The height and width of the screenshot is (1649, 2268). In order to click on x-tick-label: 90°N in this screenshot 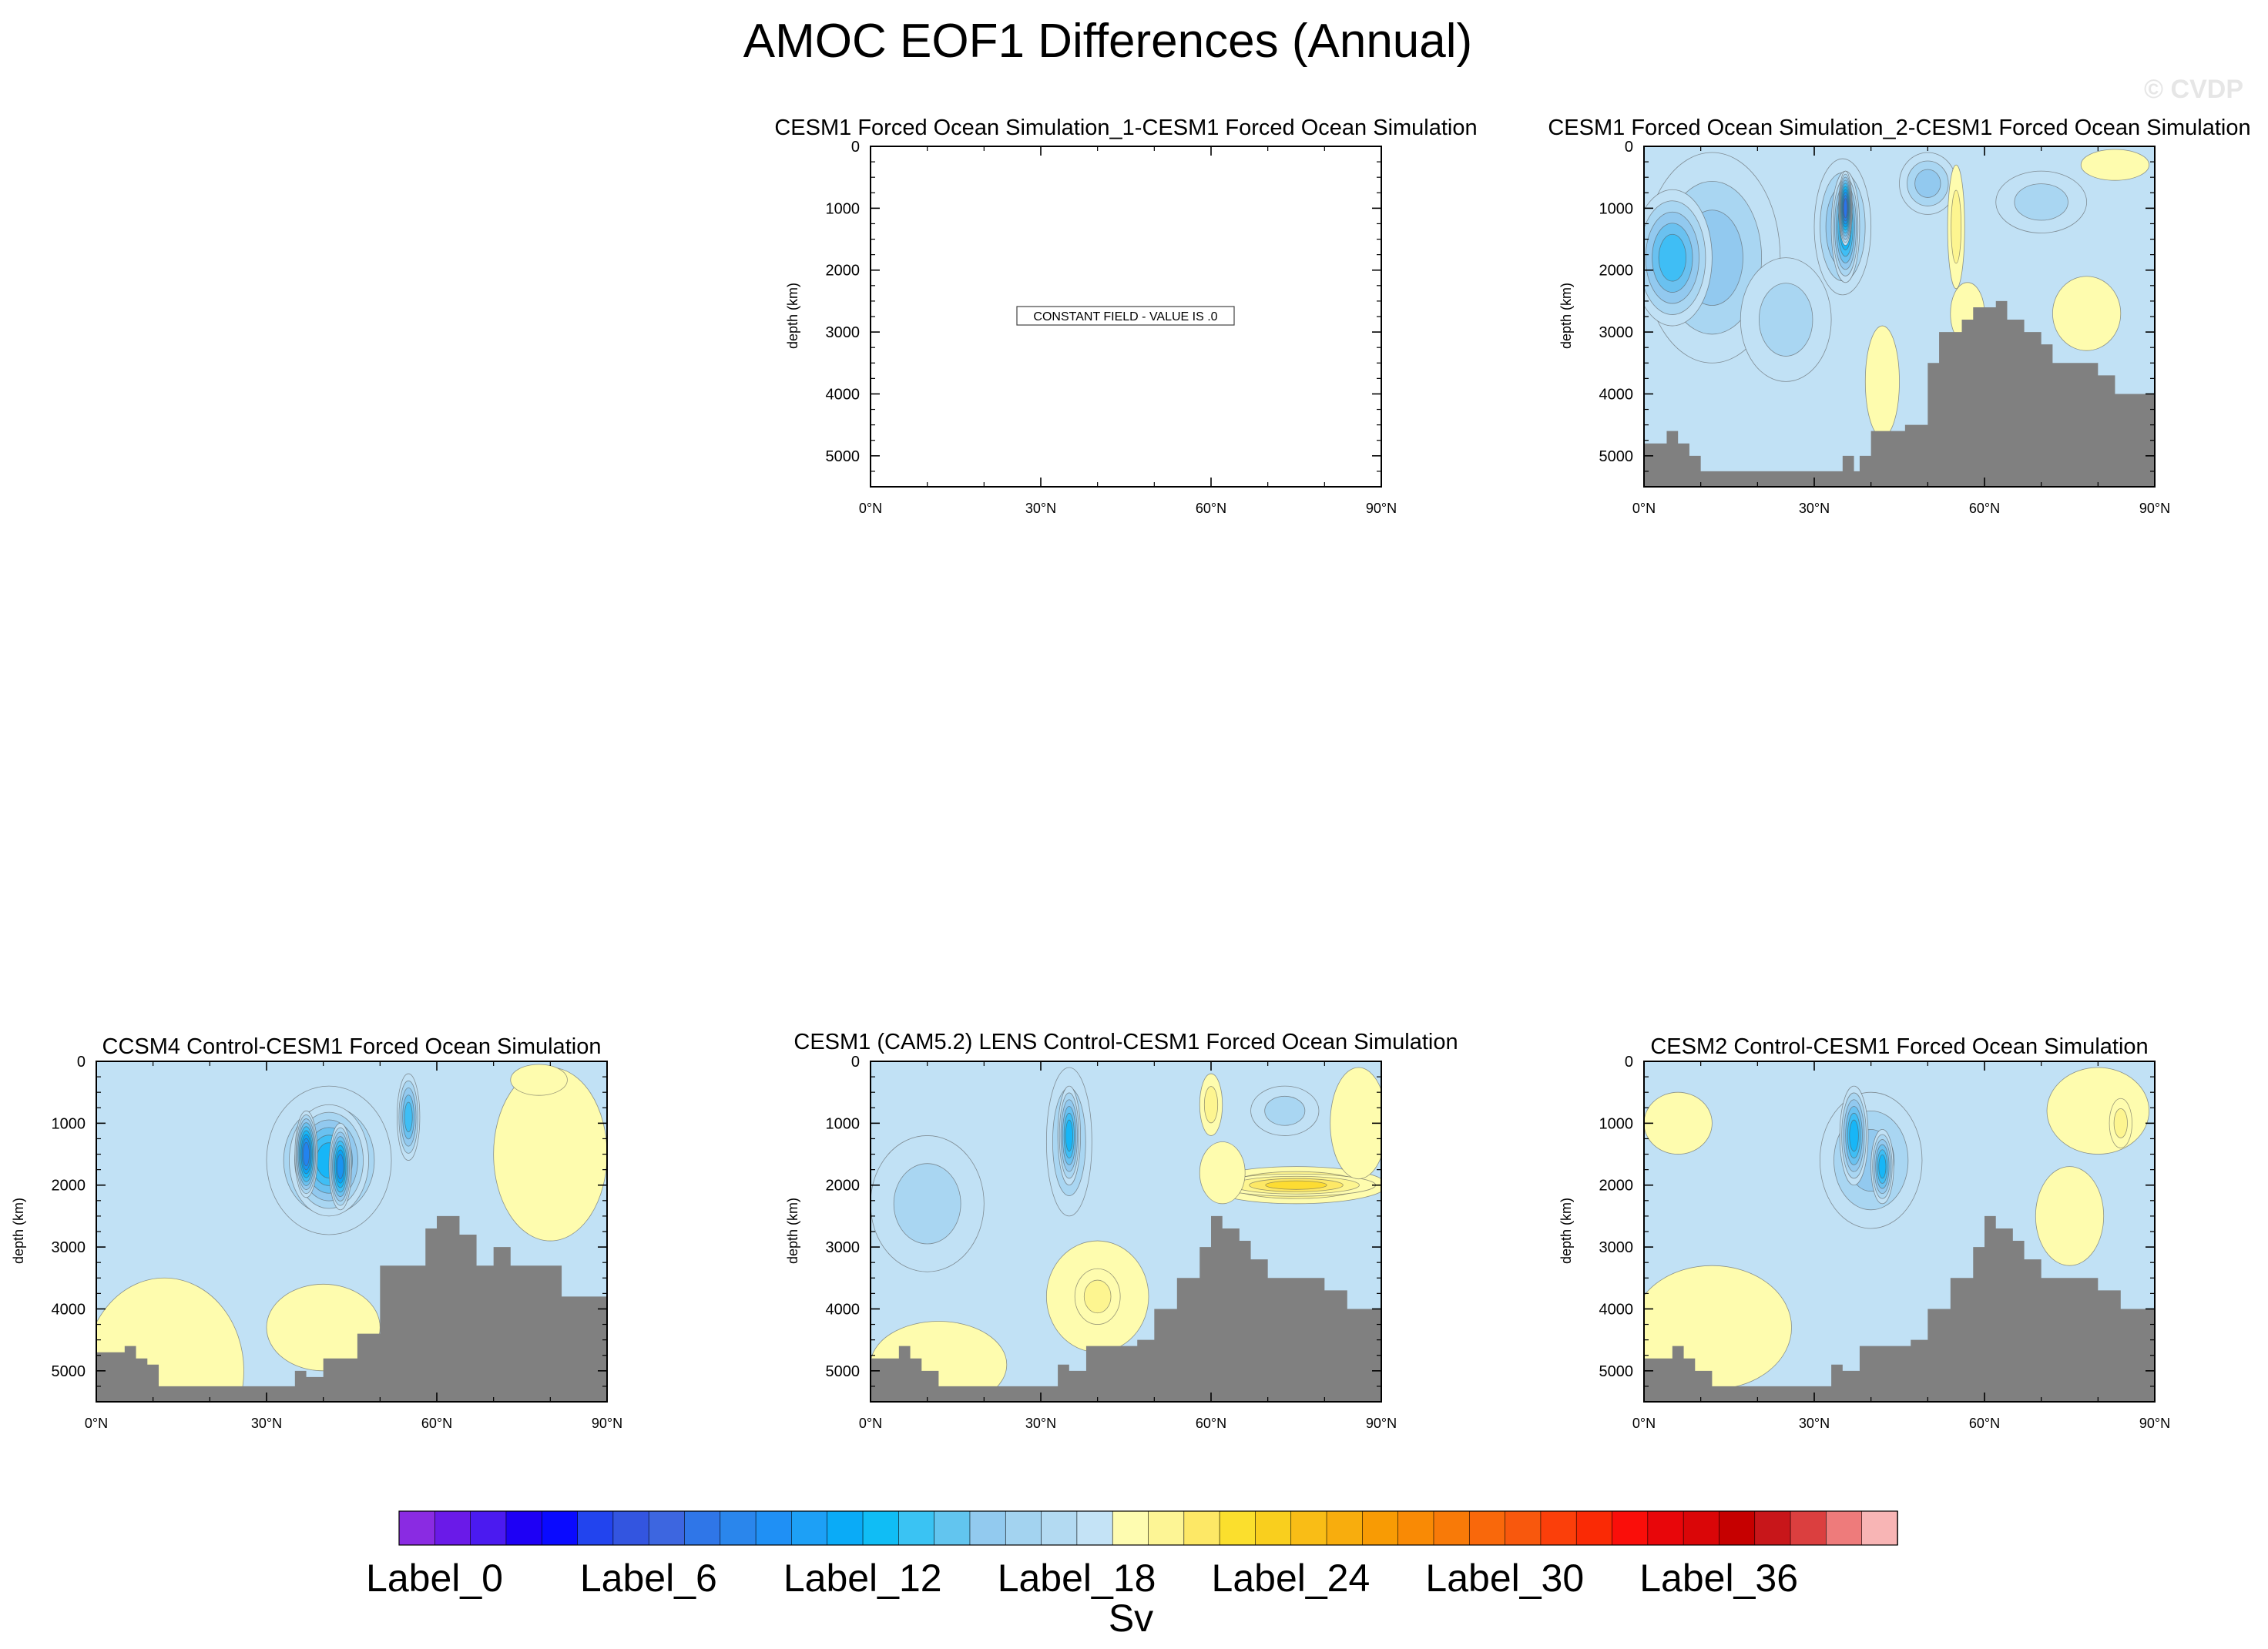, I will do `click(607, 1423)`.